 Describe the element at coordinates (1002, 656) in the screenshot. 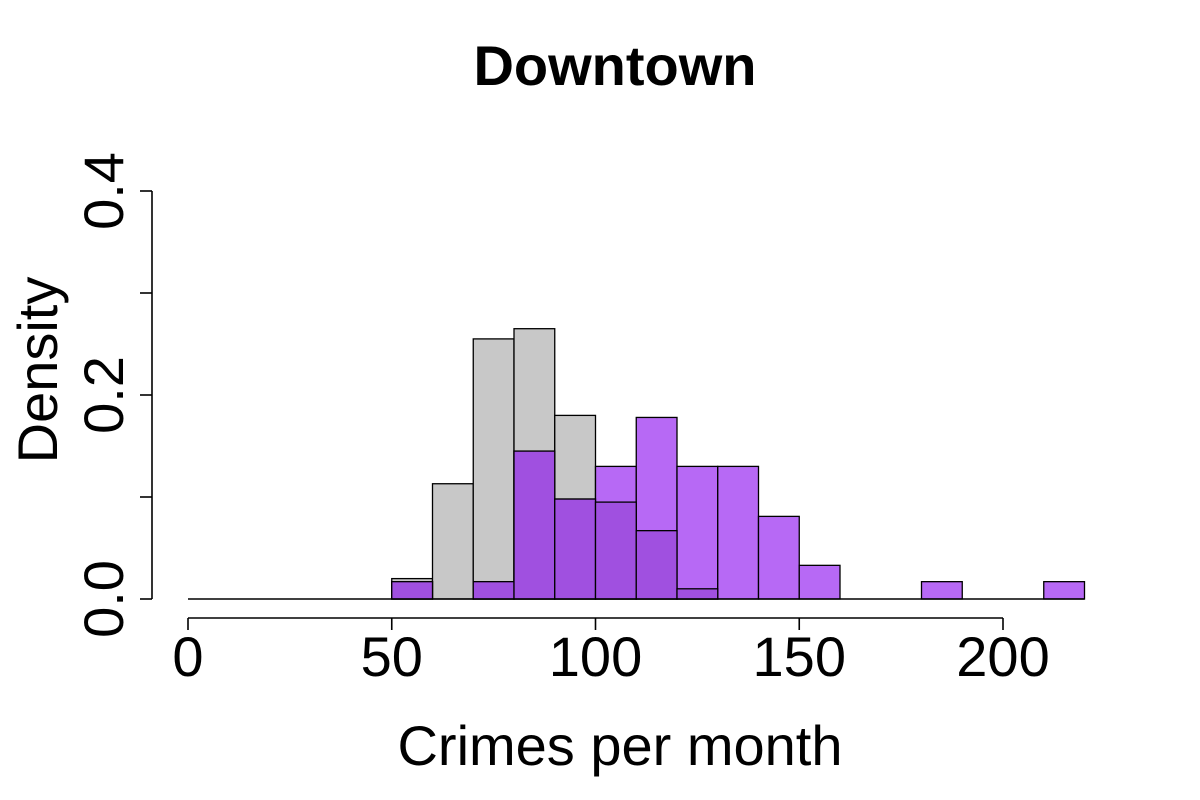

I see `x-tick-label-200: 200` at that location.